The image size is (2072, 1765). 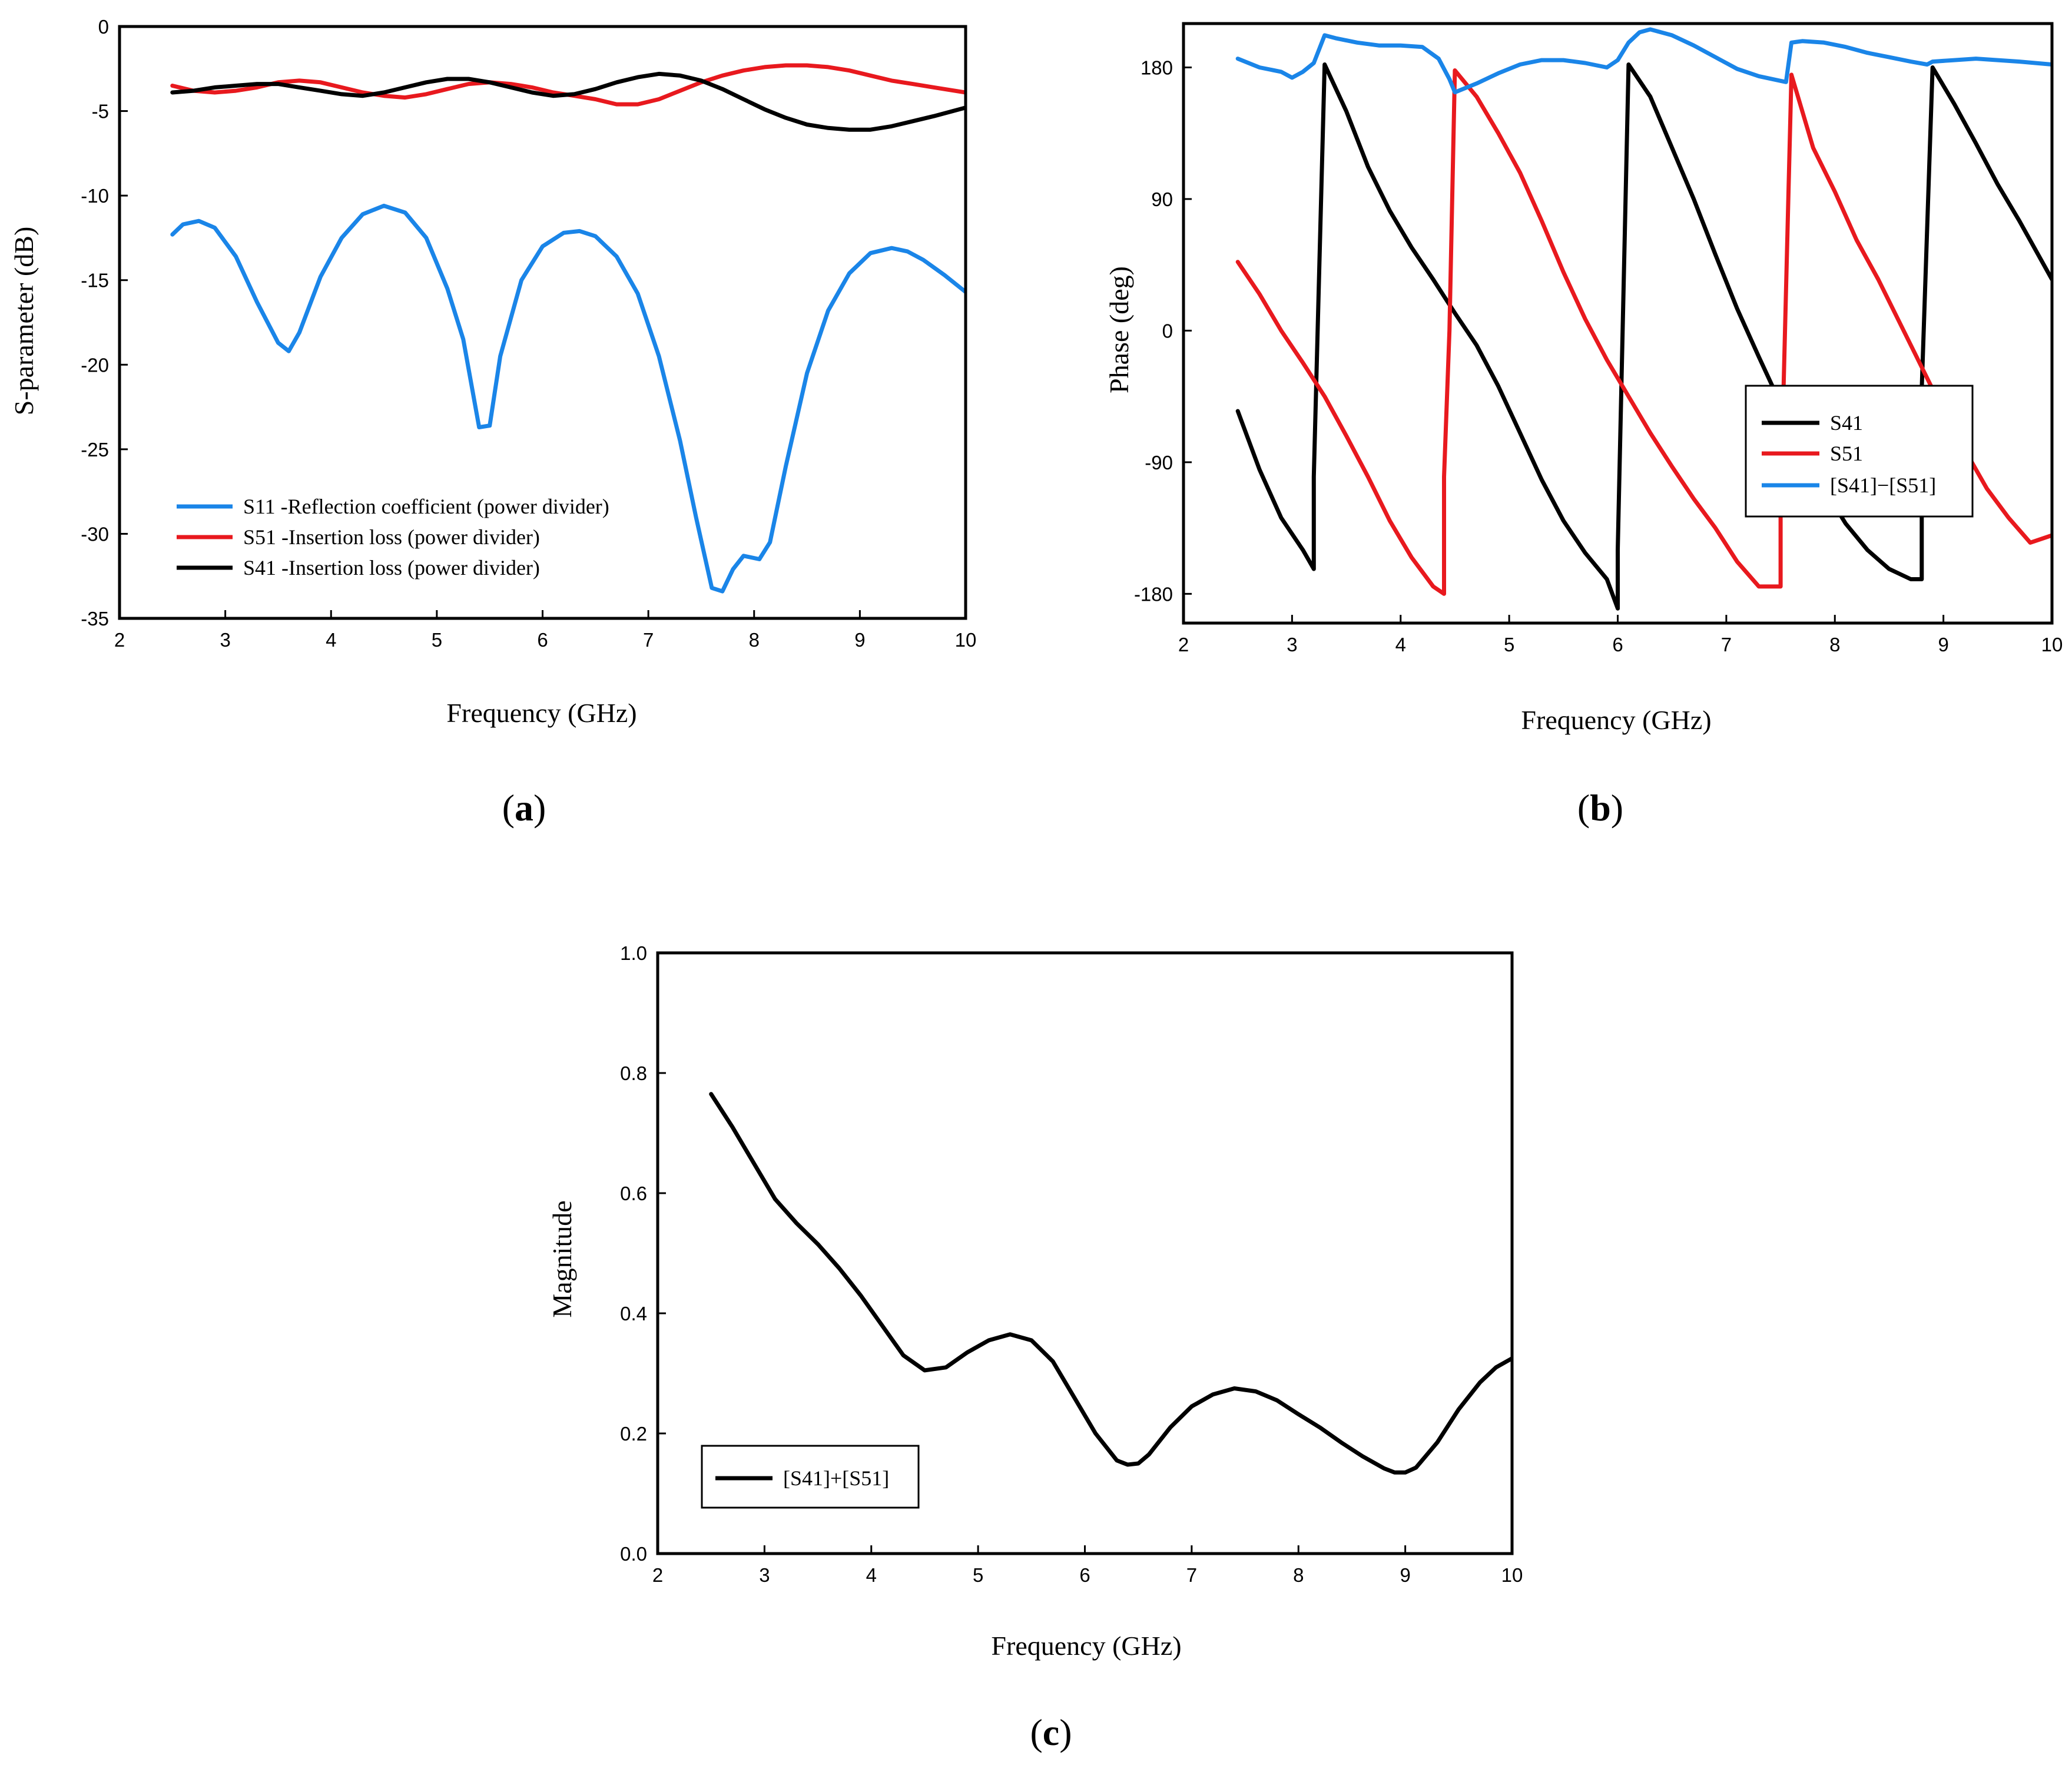 What do you see at coordinates (1184, 644) in the screenshot?
I see `panel-b-x-tick-label: 2` at bounding box center [1184, 644].